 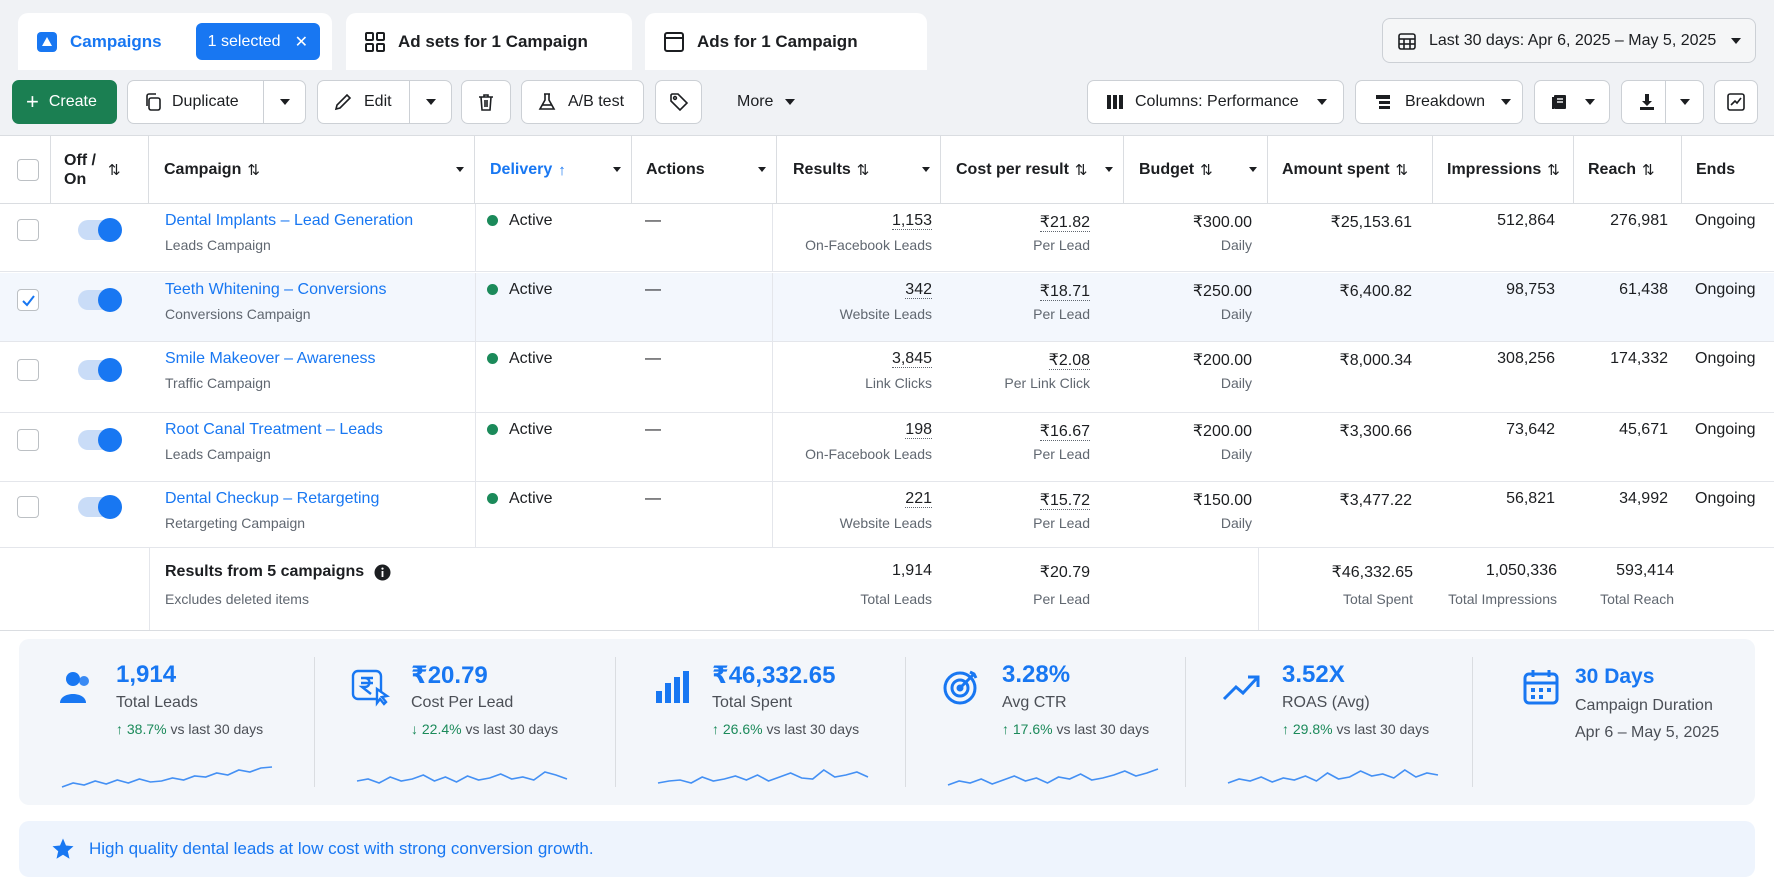 I want to click on download-icon, so click(x=1647, y=102).